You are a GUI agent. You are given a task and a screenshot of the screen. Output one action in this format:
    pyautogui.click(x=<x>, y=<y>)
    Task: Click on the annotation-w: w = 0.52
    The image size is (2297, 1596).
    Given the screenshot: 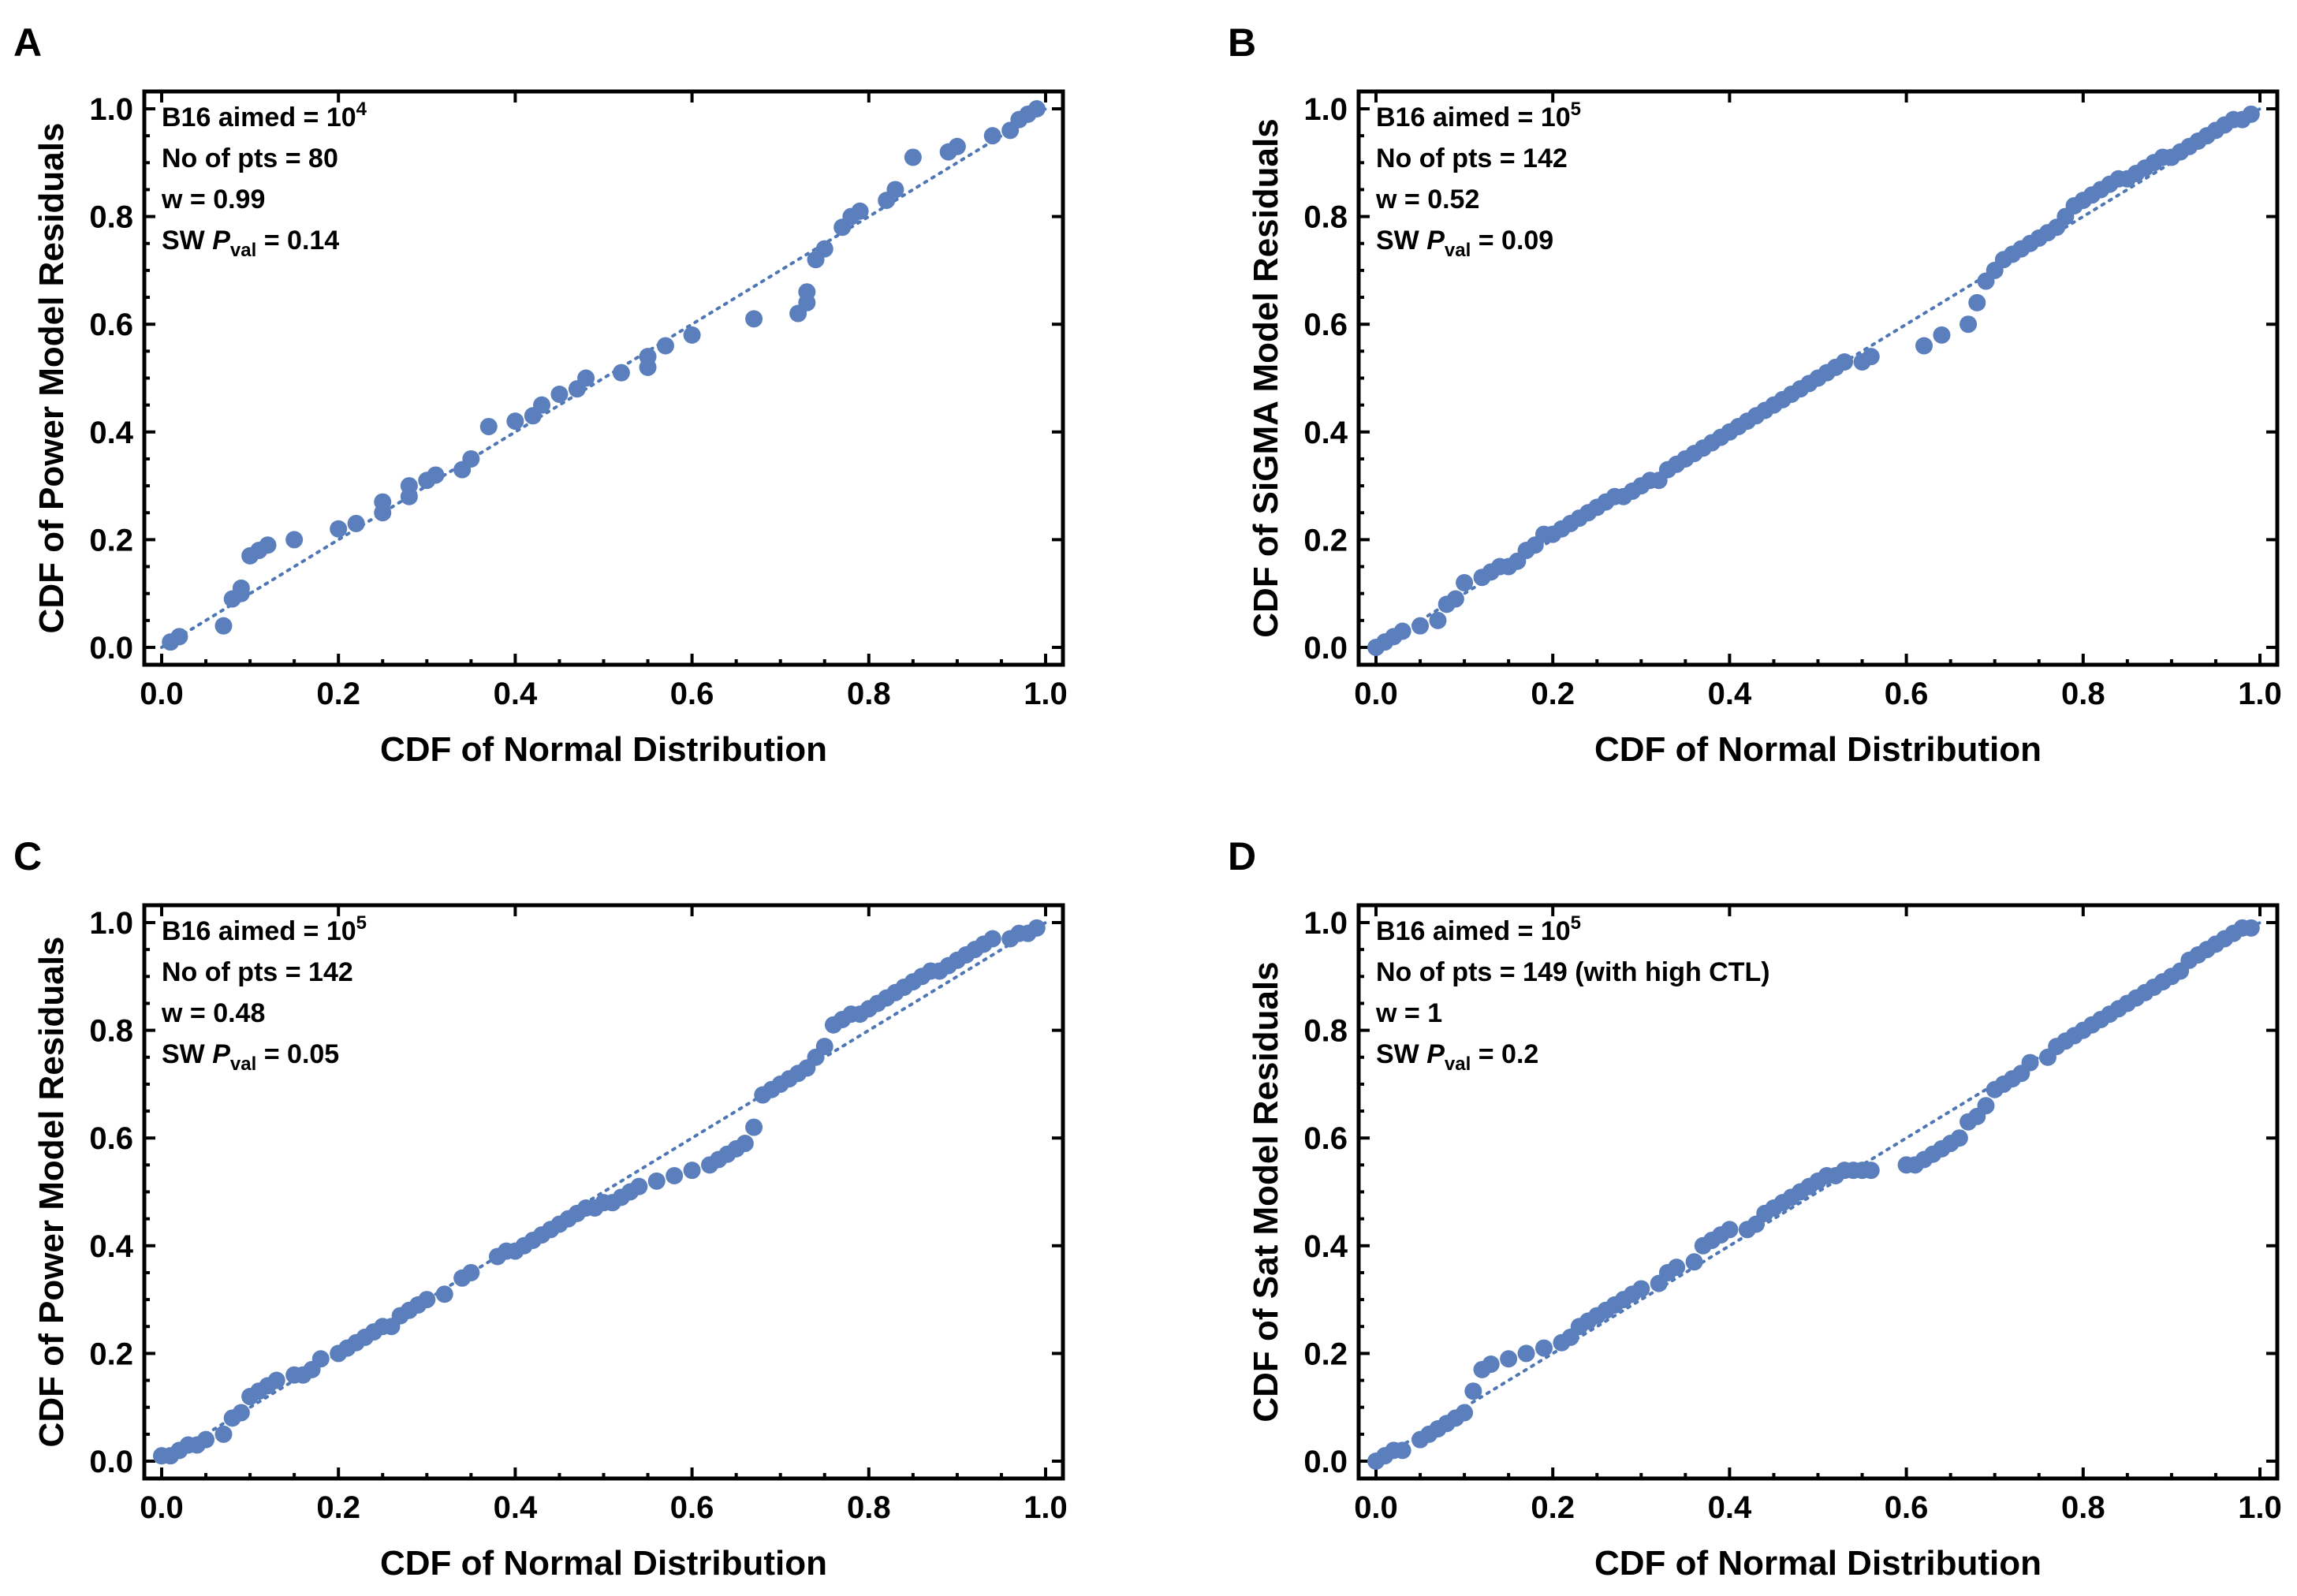 What is the action you would take?
    pyautogui.click(x=1427, y=199)
    